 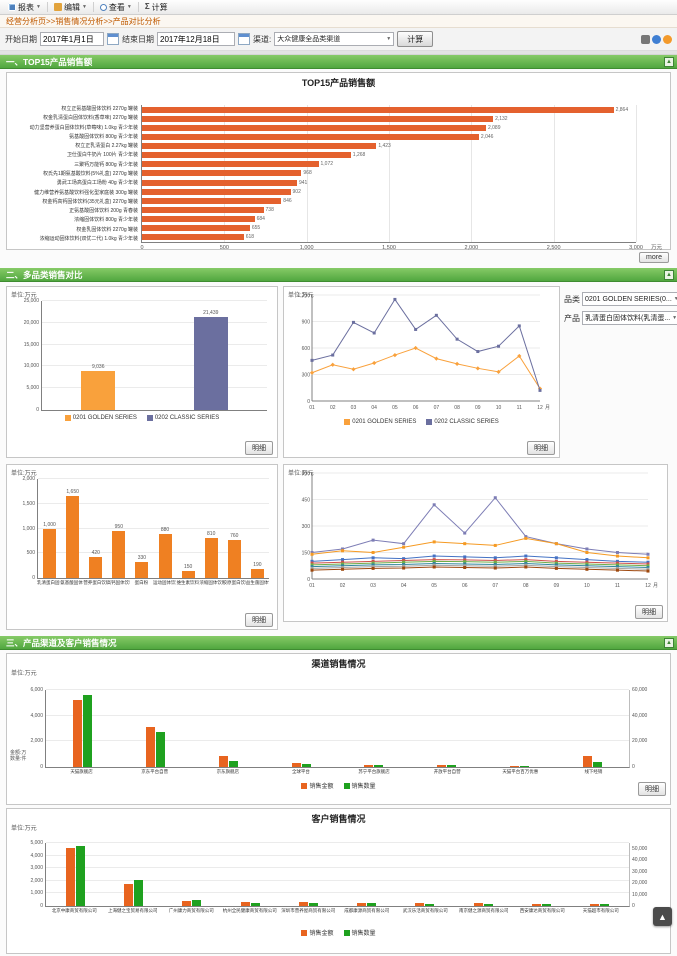 What do you see at coordinates (118, 526) in the screenshot?
I see `bar-value-label: 950` at bounding box center [118, 526].